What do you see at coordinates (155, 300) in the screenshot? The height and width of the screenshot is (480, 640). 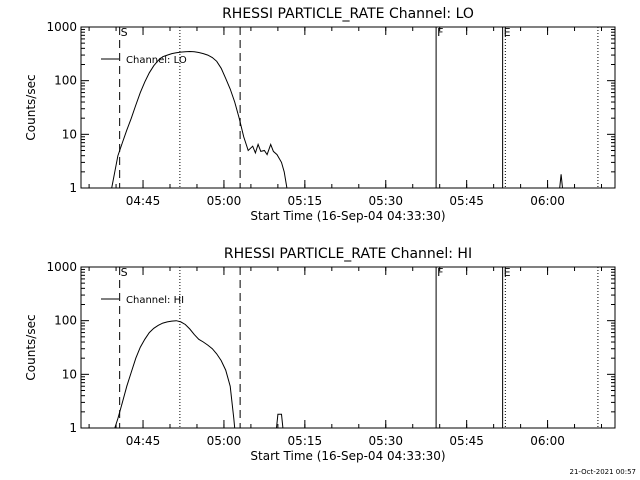 I see `legend-entry: Channel: HI` at bounding box center [155, 300].